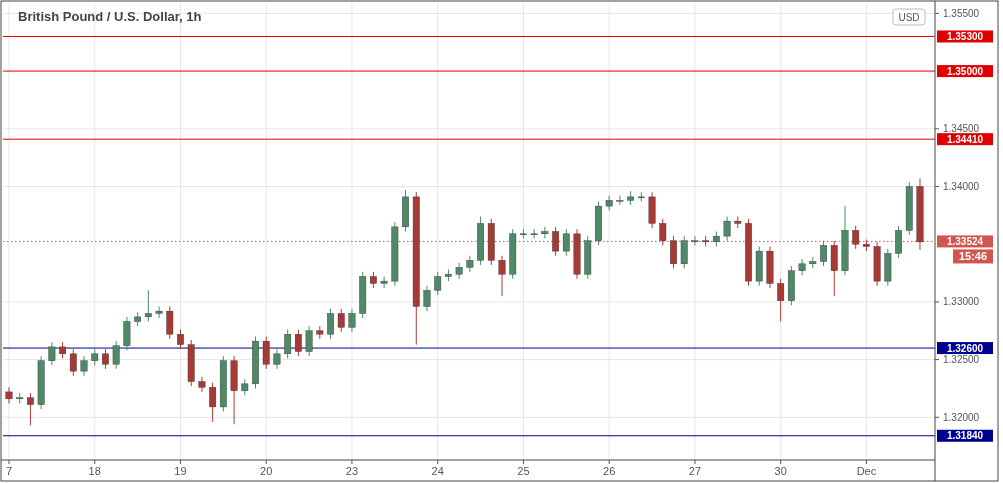  I want to click on text: 15:46, so click(973, 256).